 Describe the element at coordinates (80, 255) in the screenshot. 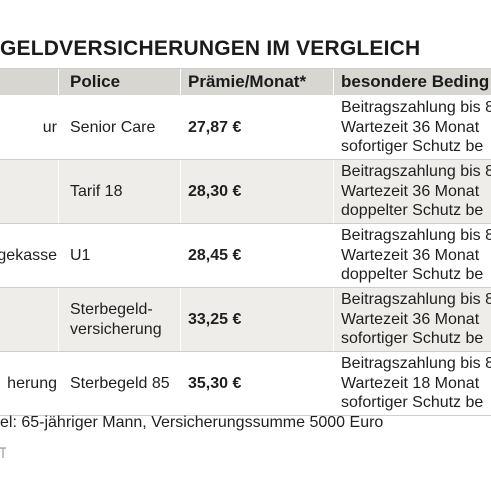

I see `policy-name: U1` at that location.